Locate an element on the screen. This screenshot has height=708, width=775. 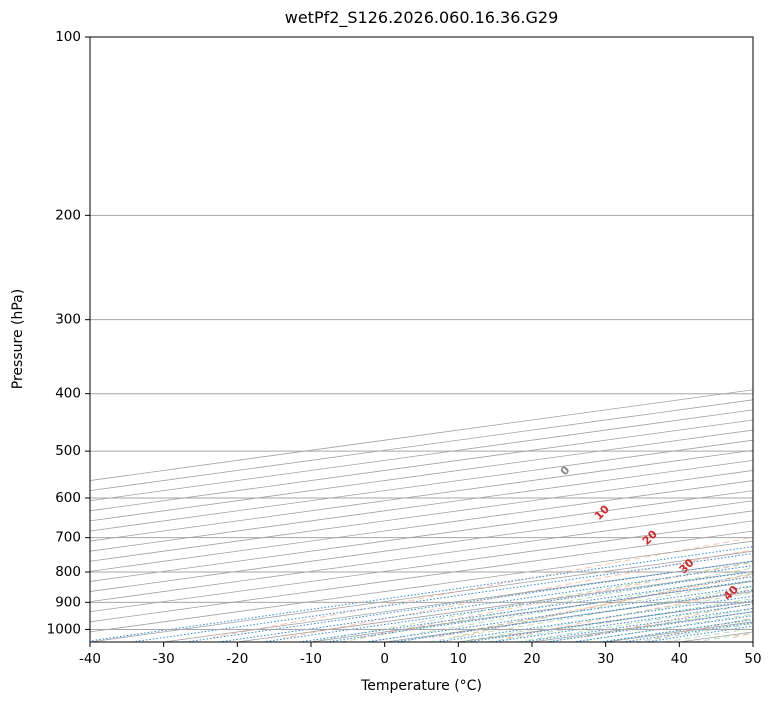
x-tick-label: 50 is located at coordinates (752, 659).